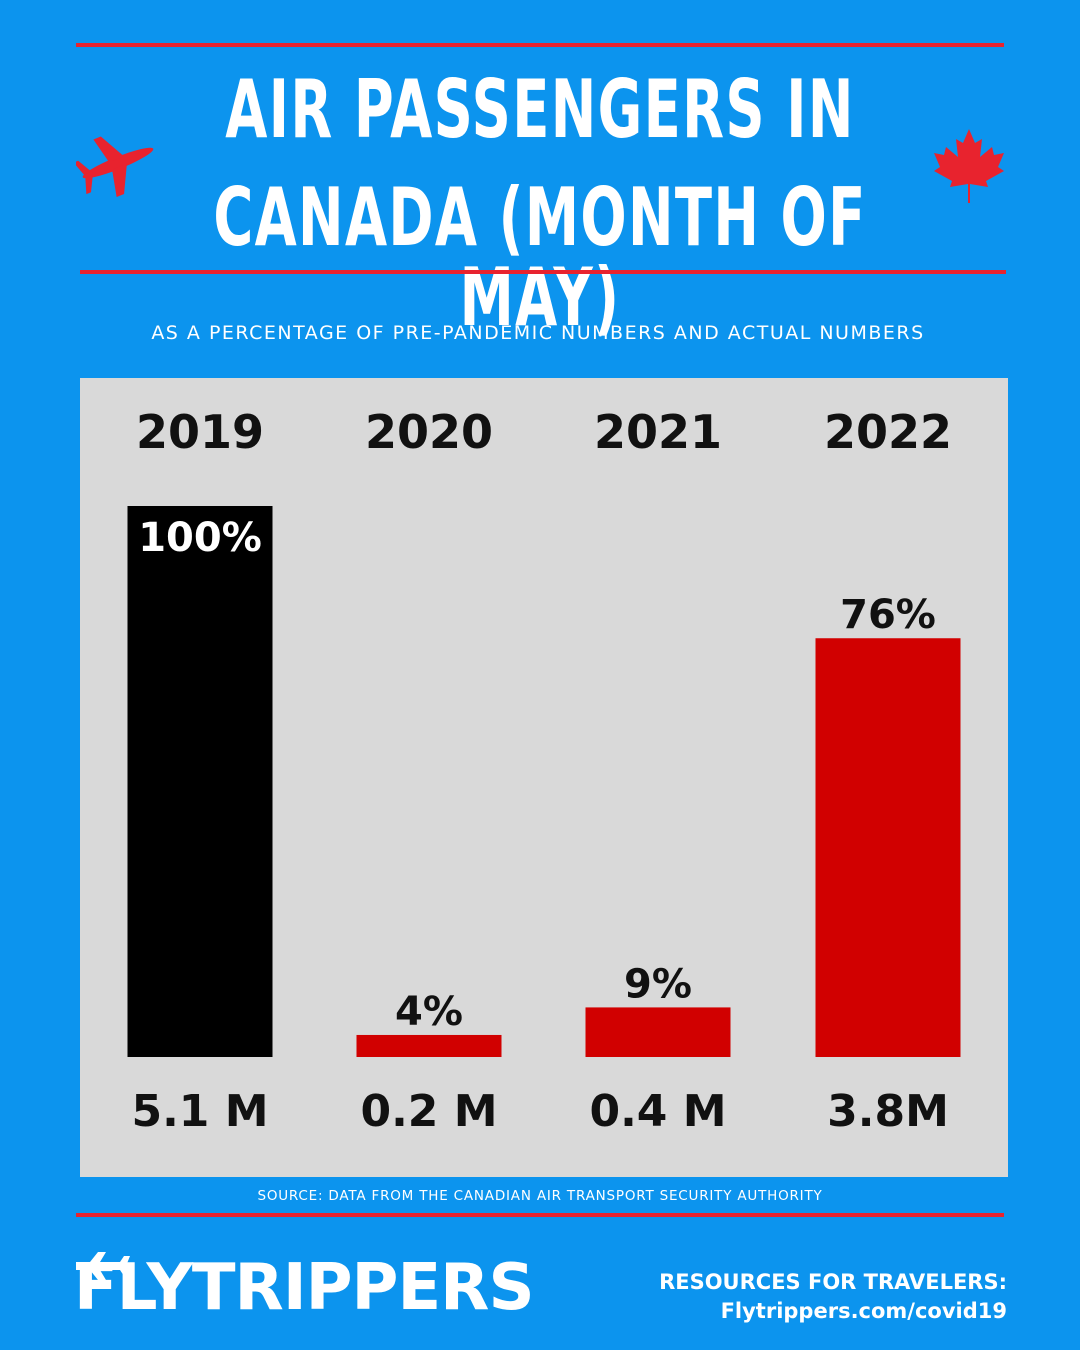 The image size is (1080, 1350). What do you see at coordinates (888, 615) in the screenshot?
I see `value-label-2022: 76%` at bounding box center [888, 615].